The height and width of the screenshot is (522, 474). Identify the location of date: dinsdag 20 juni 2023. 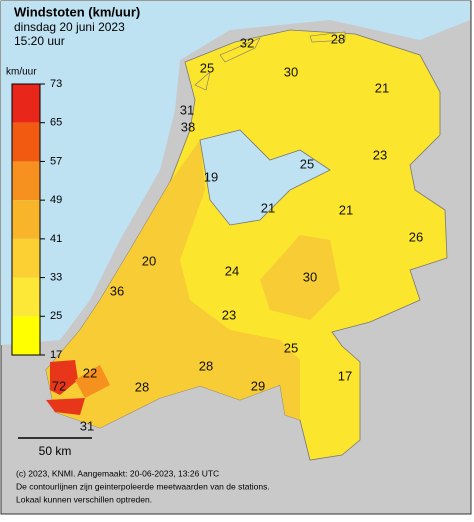
(69, 27).